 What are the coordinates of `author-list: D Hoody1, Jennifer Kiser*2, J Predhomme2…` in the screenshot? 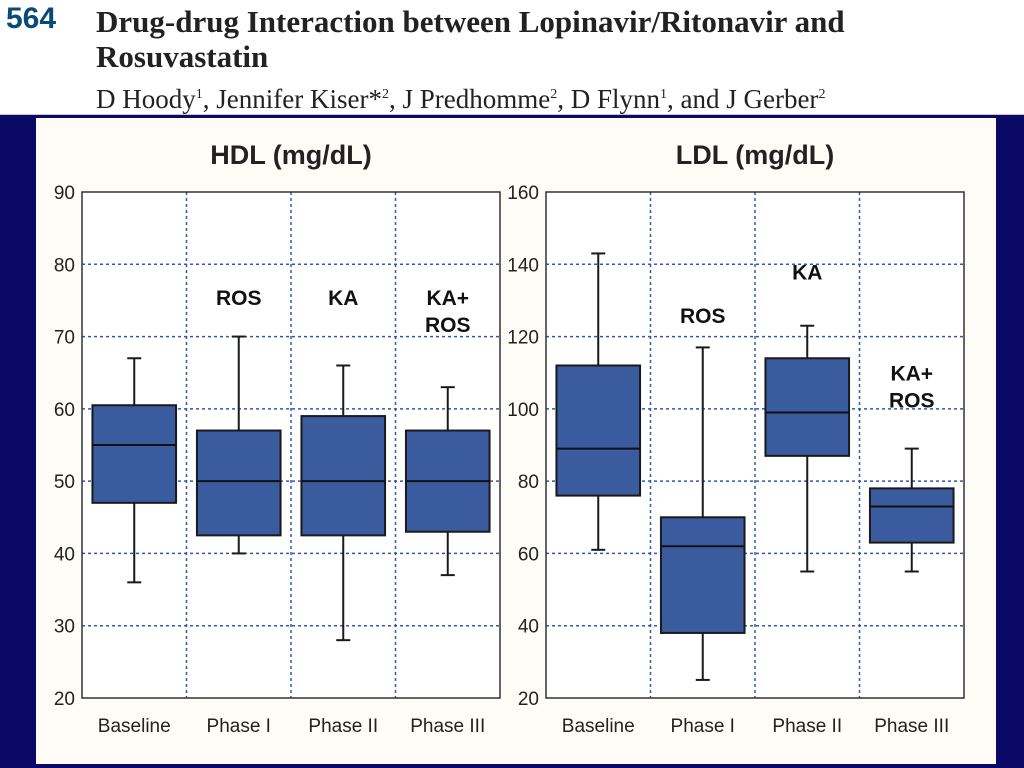 It's located at (556, 97).